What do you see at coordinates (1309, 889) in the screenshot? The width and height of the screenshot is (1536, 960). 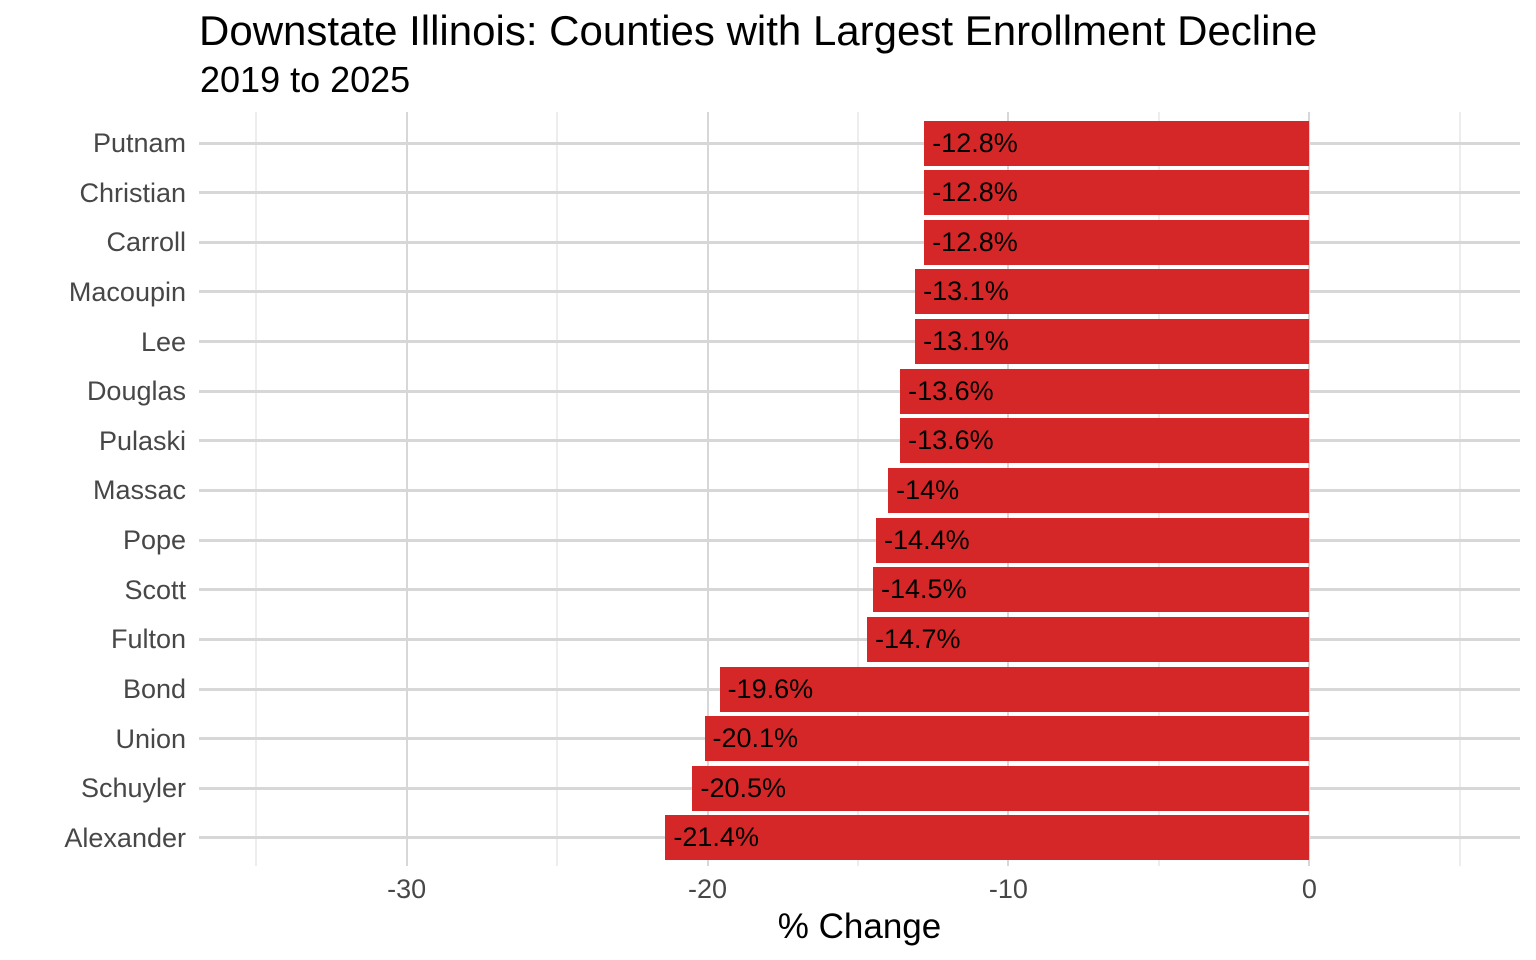 I see `x-axis-tick-label: 0` at bounding box center [1309, 889].